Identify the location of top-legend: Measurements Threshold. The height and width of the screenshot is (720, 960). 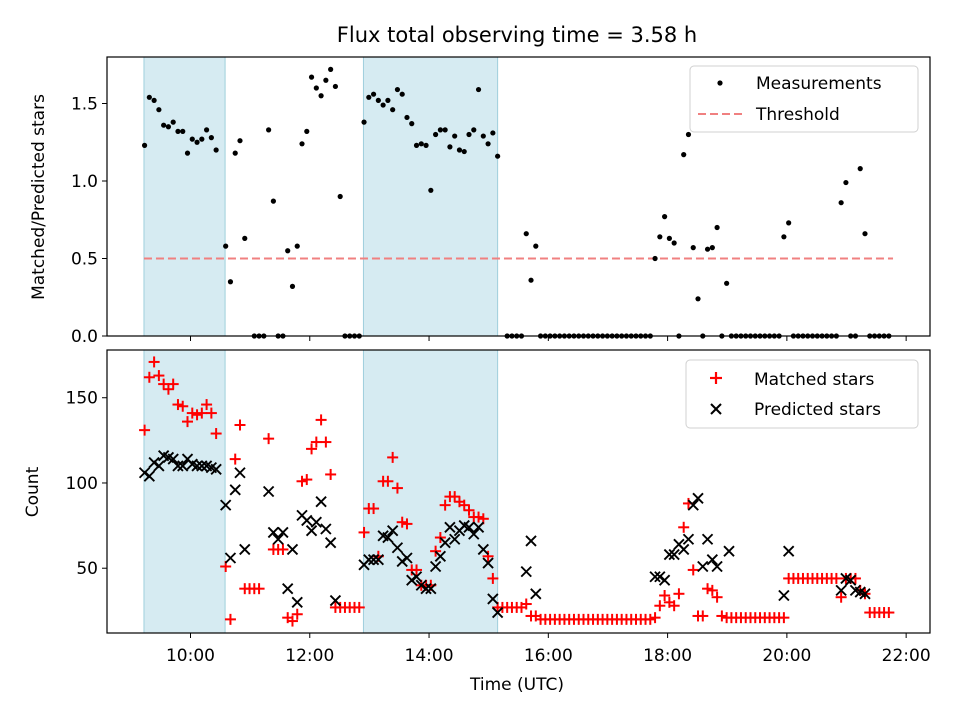
(804, 99).